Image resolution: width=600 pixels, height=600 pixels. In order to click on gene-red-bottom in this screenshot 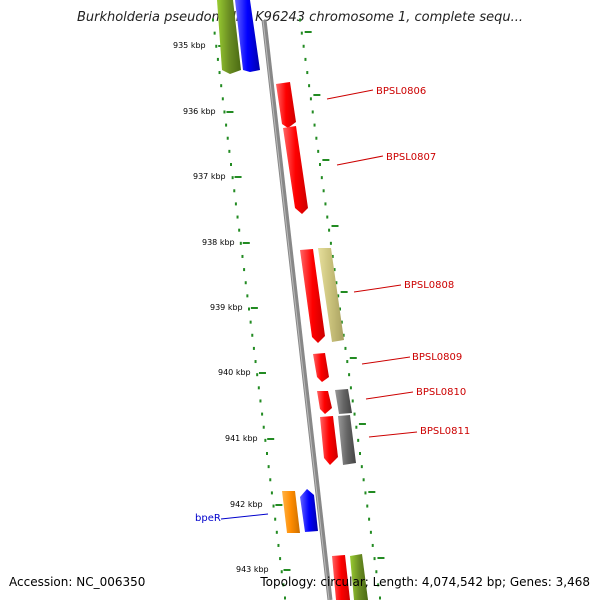, I will do `click(341, 577)`.